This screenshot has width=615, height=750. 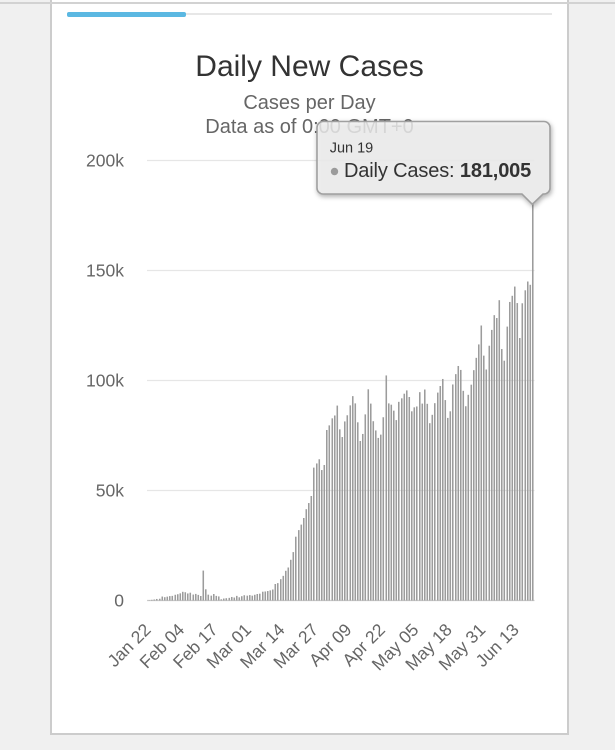 I want to click on svg-text: 200k, so click(x=105, y=161).